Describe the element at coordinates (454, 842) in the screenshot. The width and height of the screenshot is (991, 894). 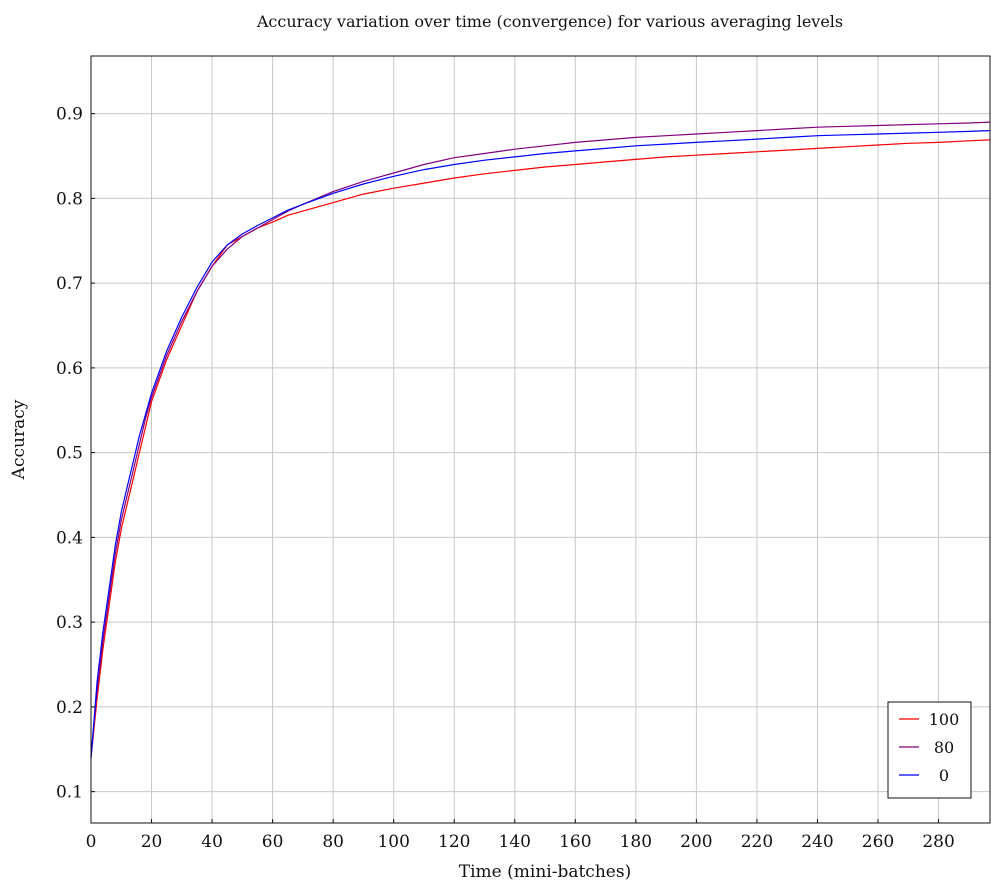
I see `x-tick-label: 120` at that location.